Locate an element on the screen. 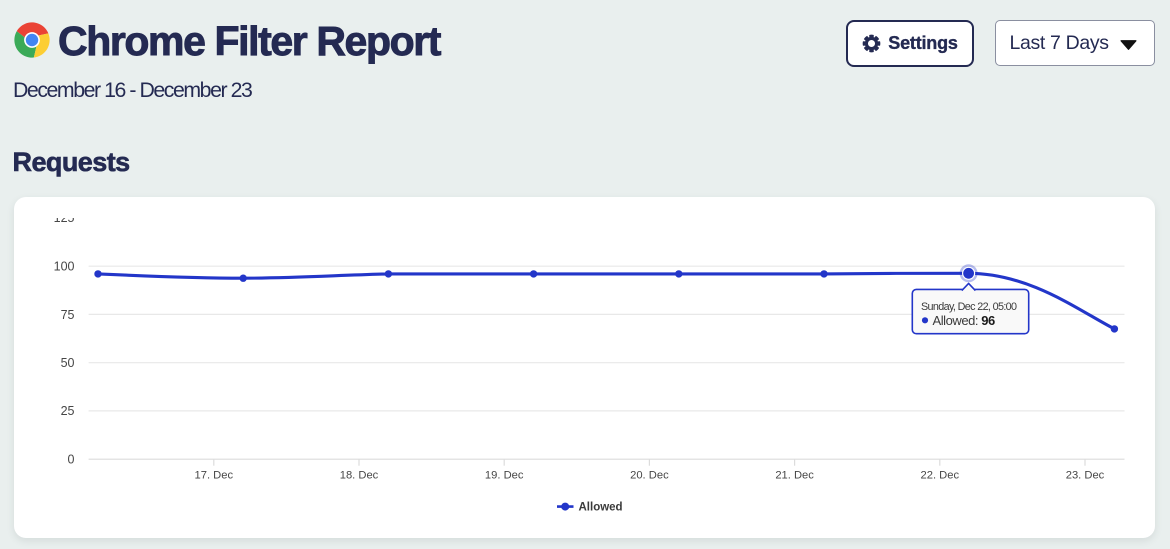  svg-text: Sunday, Dec 22, 05:00 is located at coordinates (969, 307).